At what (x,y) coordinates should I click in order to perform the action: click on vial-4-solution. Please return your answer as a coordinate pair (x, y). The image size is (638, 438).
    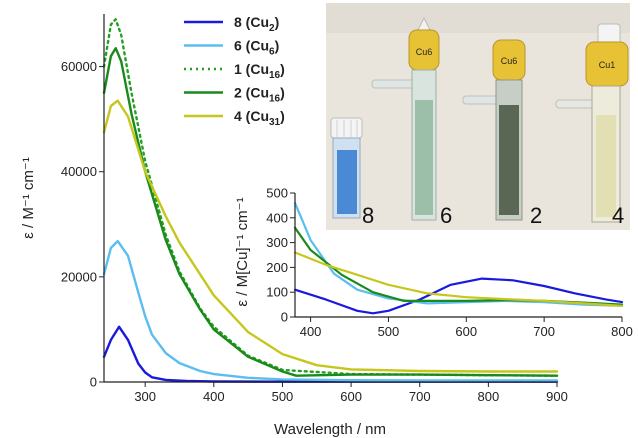
    Looking at the image, I should click on (606, 166).